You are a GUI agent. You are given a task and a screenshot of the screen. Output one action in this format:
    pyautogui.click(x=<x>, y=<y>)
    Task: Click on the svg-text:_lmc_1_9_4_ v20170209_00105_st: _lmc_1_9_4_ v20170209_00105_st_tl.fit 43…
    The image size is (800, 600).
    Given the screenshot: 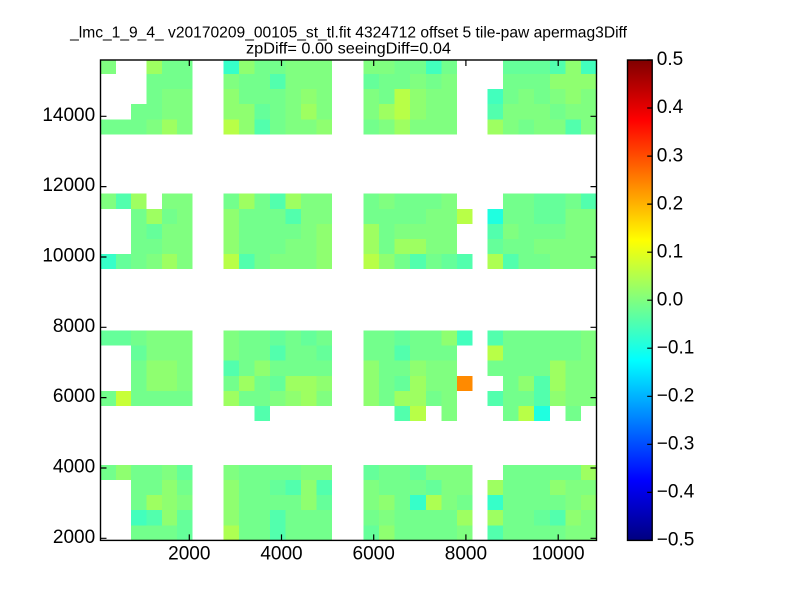 What is the action you would take?
    pyautogui.click(x=348, y=32)
    